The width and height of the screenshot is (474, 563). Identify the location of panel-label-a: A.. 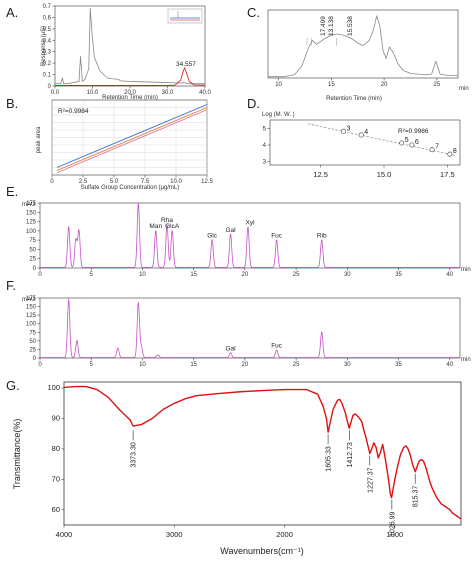
(12, 12).